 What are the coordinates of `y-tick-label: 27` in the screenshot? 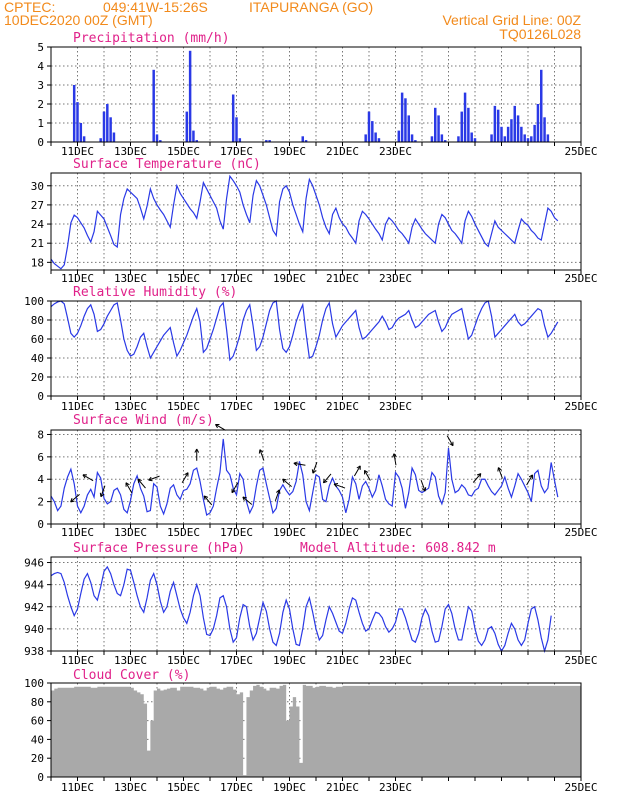 It's located at (37, 205).